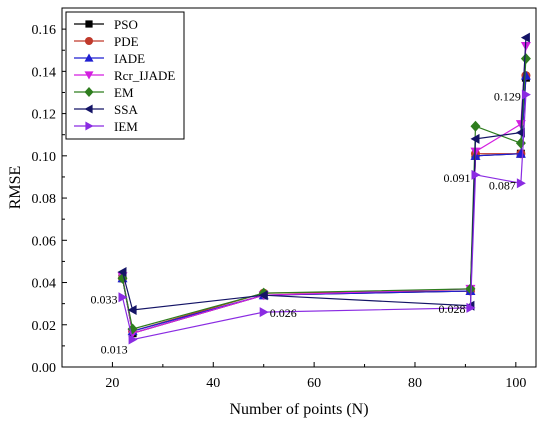  I want to click on legend: PSO PDE IADE Rcr_IJADE EM SSA IEM, so click(125, 75).